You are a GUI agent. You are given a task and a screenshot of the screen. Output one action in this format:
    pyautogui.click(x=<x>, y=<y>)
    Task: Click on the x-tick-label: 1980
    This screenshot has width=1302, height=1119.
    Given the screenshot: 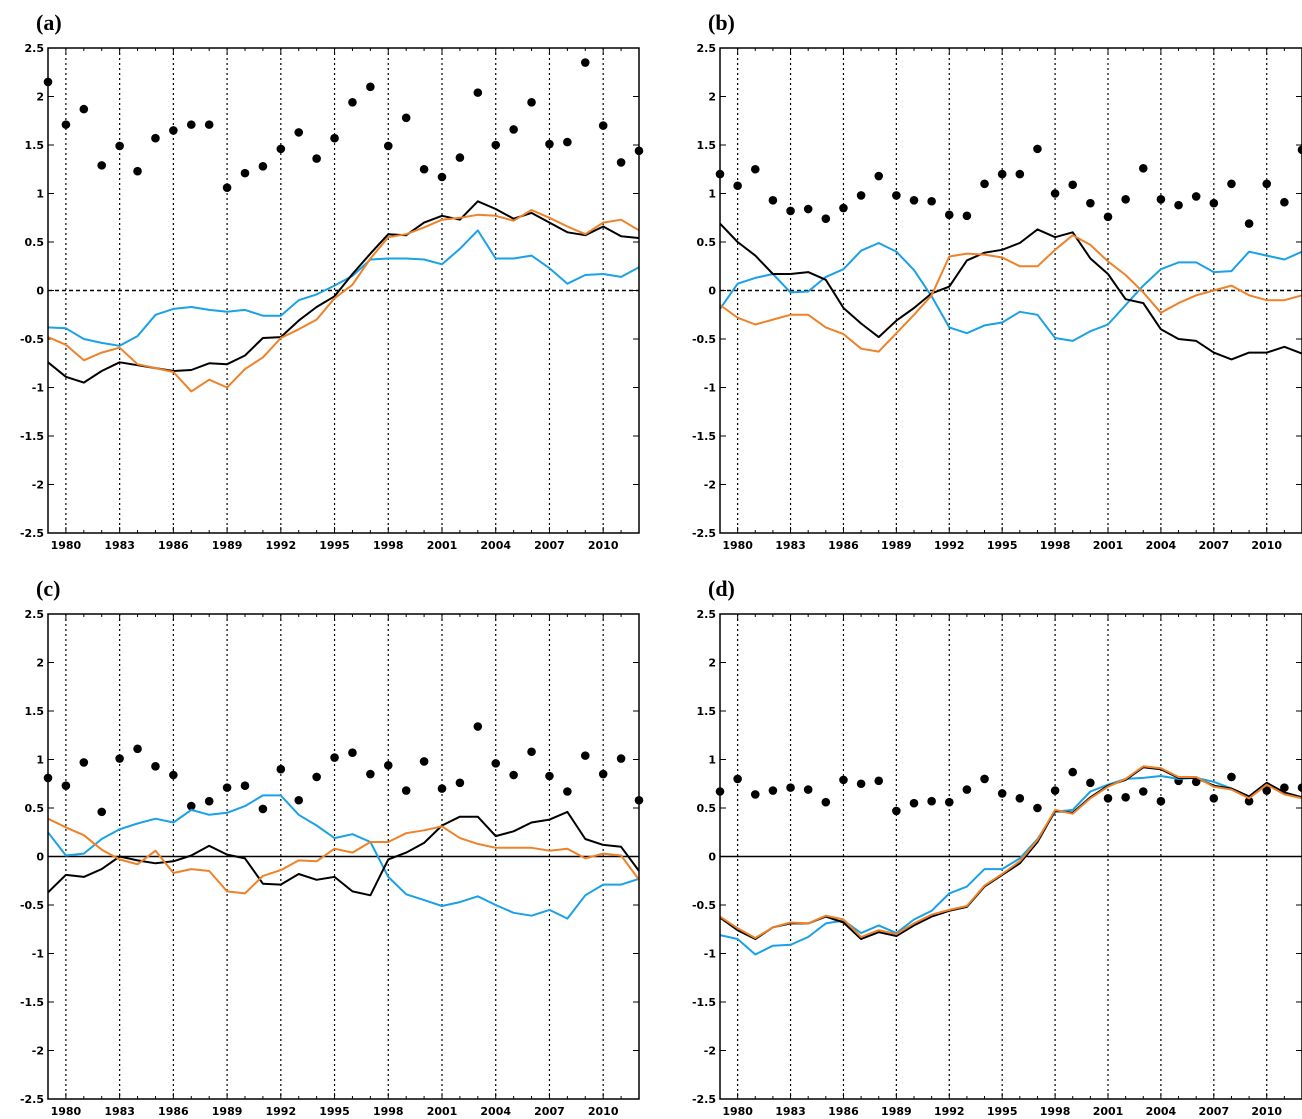 What is the action you would take?
    pyautogui.click(x=66, y=545)
    